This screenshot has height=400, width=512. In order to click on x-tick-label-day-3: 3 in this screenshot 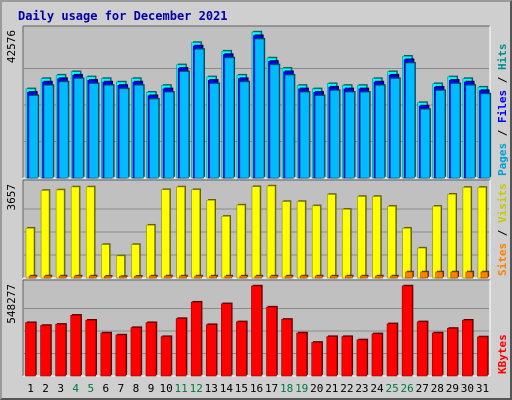, I will do `click(60, 388)`.